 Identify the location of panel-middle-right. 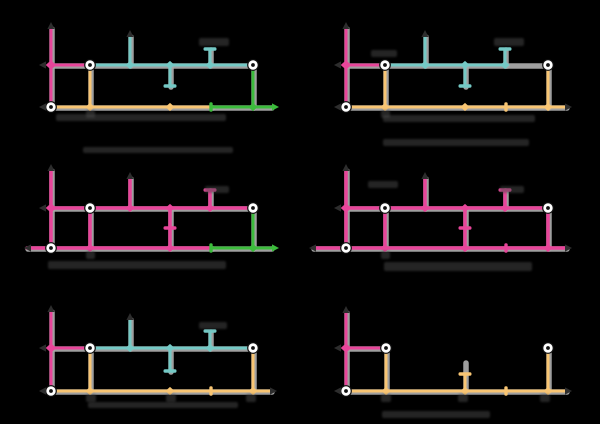
(440, 205).